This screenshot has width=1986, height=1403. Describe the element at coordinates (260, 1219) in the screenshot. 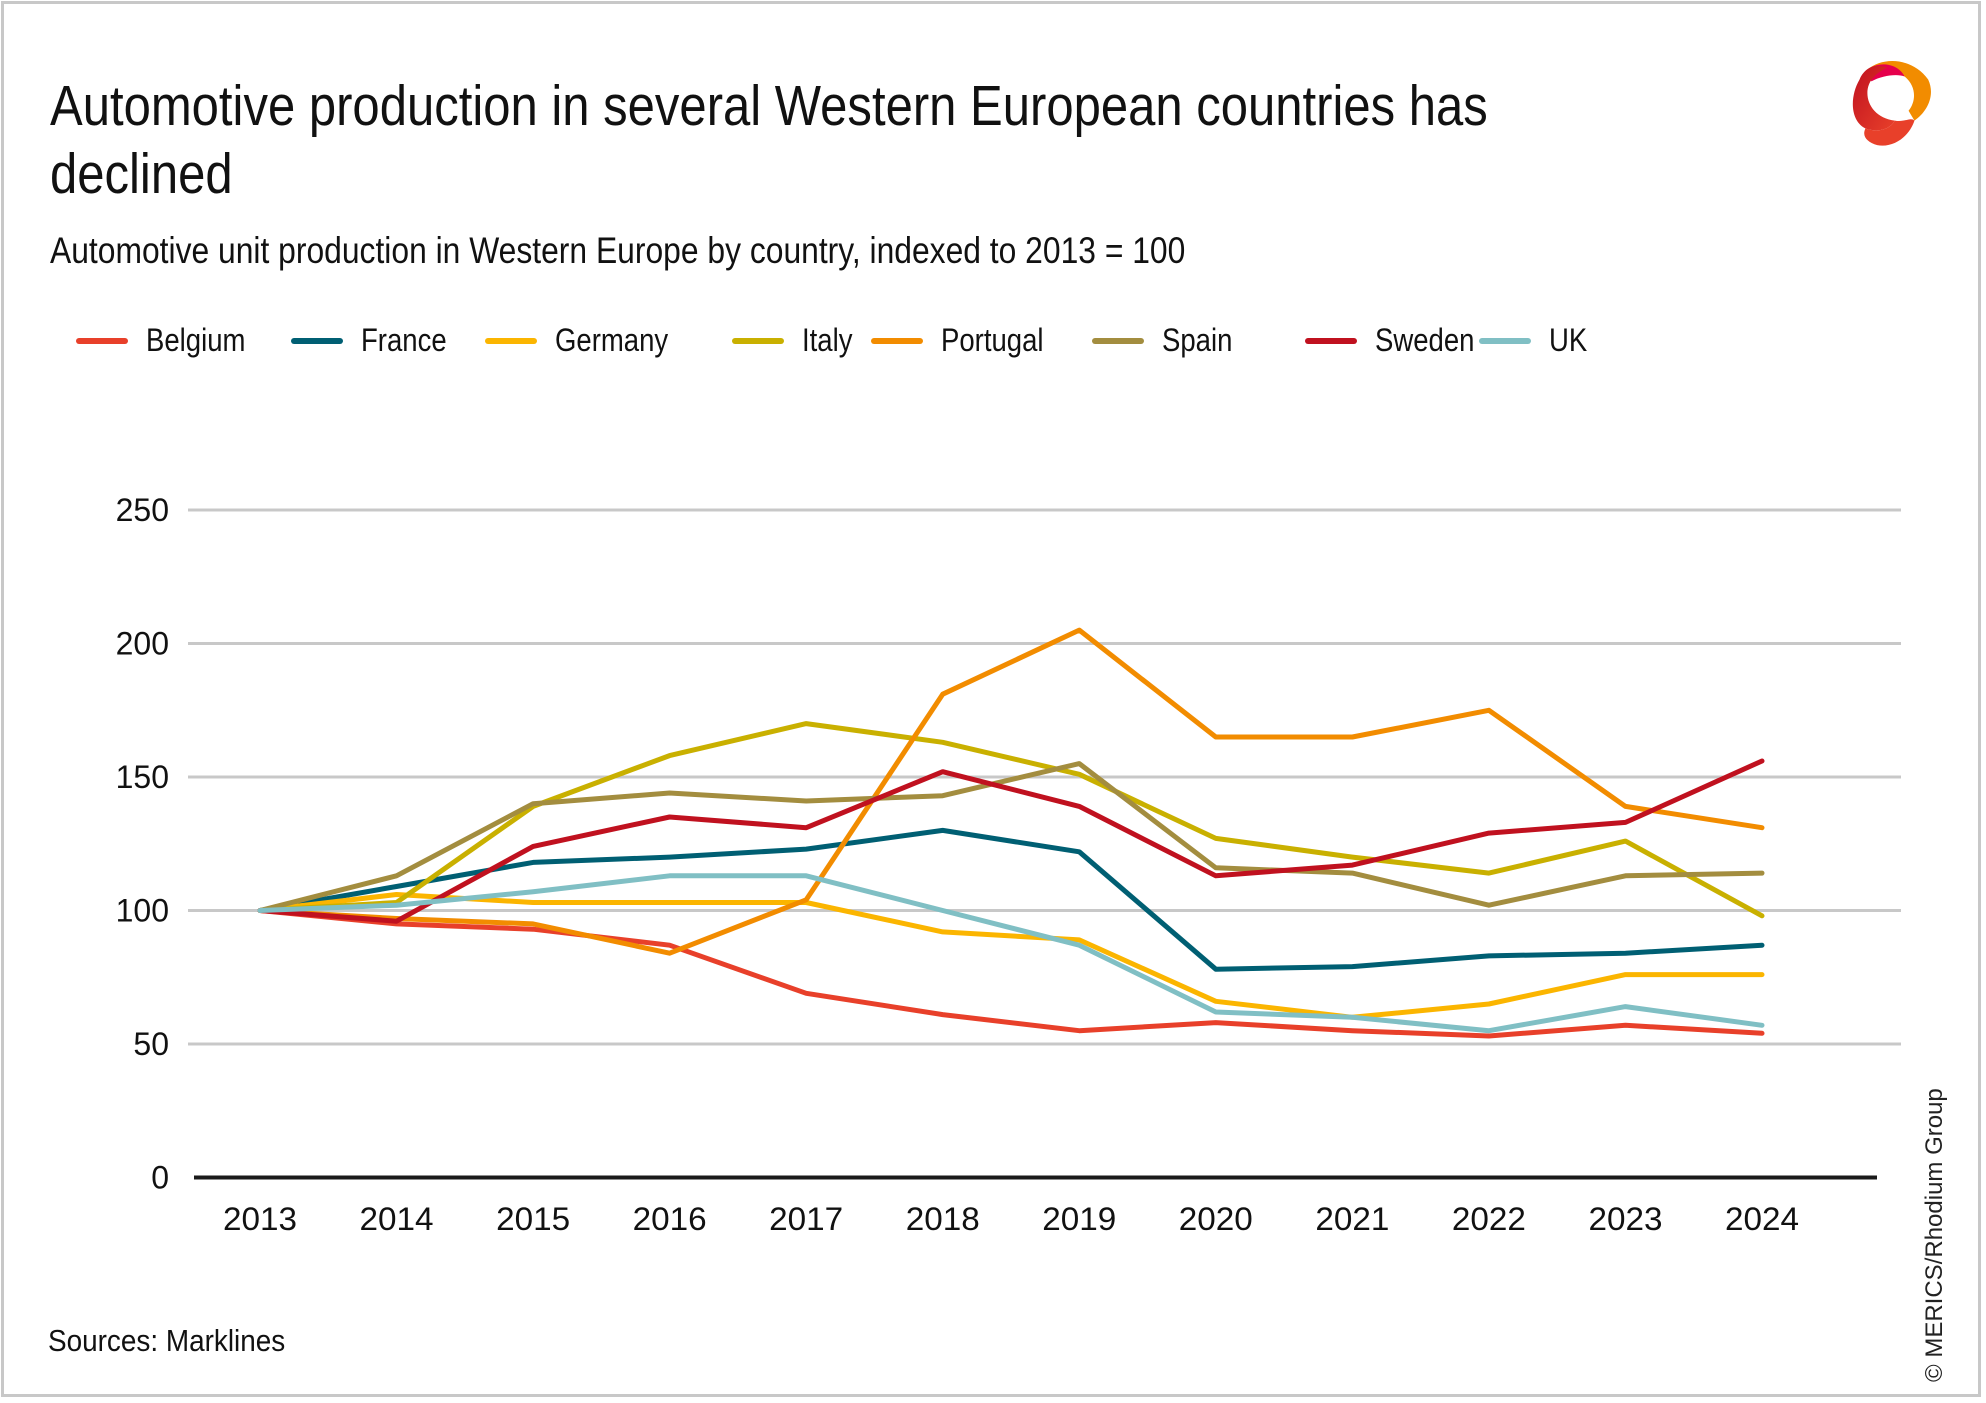

I see `x-tick-label: 2013` at that location.